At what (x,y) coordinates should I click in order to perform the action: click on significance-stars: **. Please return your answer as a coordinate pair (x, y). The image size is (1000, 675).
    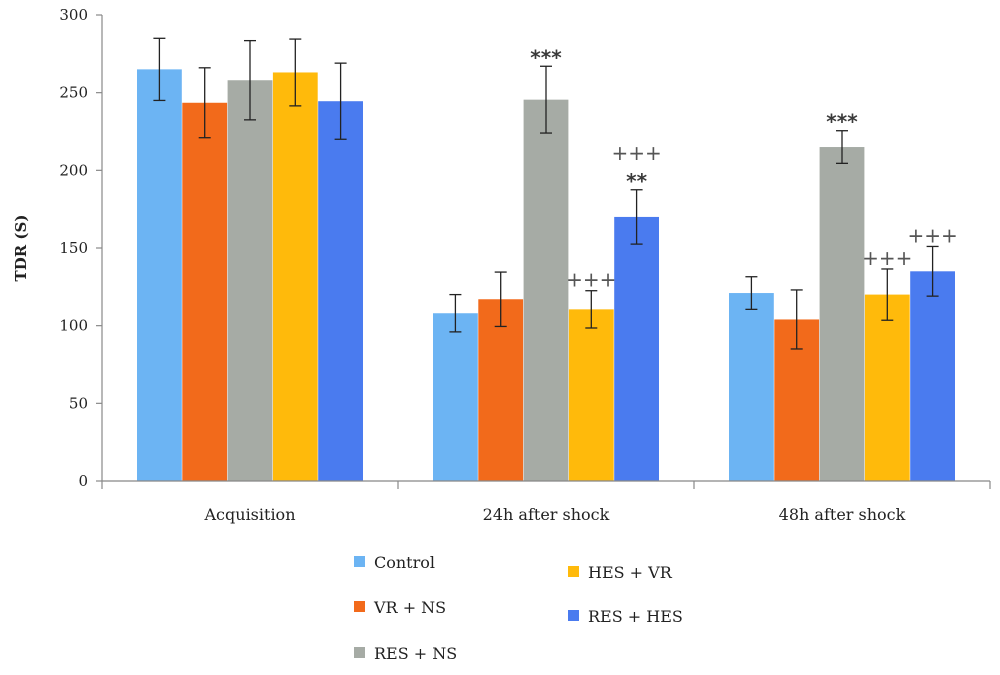
    Looking at the image, I should click on (636, 181).